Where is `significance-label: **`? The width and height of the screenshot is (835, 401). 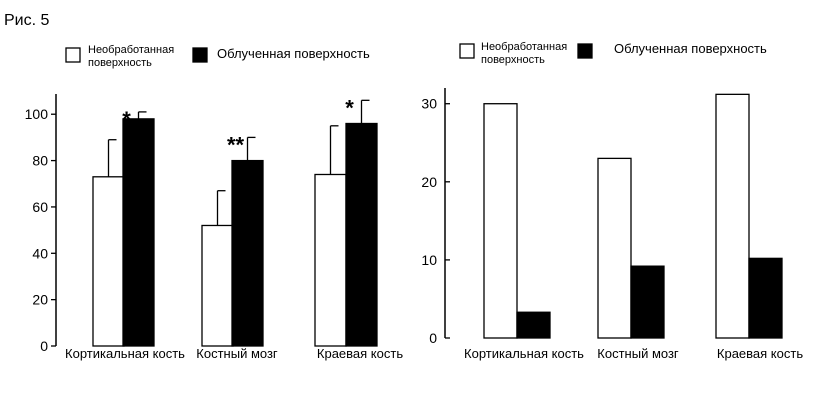 significance-label: ** is located at coordinates (236, 144).